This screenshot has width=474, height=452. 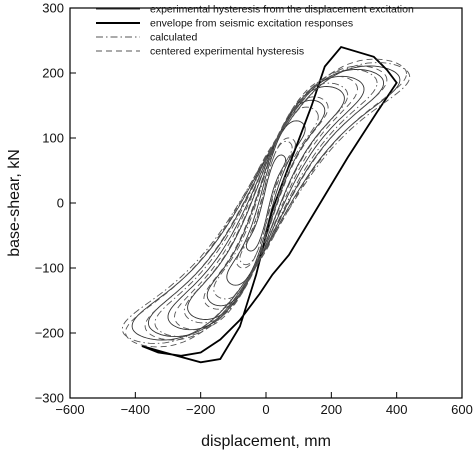 I want to click on y-axis-title: base-shear, kN, so click(x=14, y=203).